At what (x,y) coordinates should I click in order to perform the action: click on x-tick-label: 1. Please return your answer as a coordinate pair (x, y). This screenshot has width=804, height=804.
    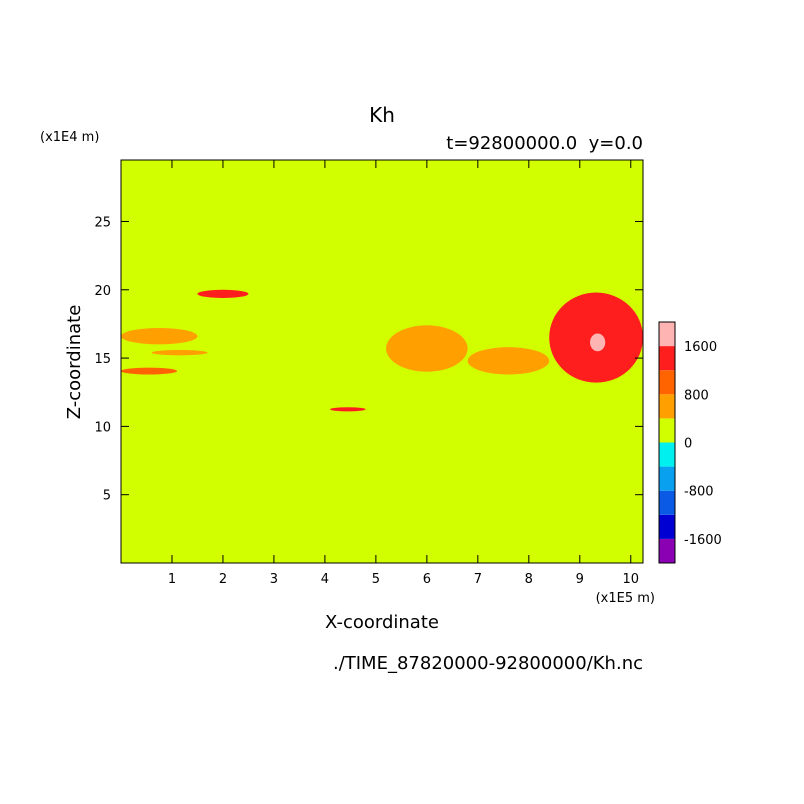
    Looking at the image, I should click on (172, 579).